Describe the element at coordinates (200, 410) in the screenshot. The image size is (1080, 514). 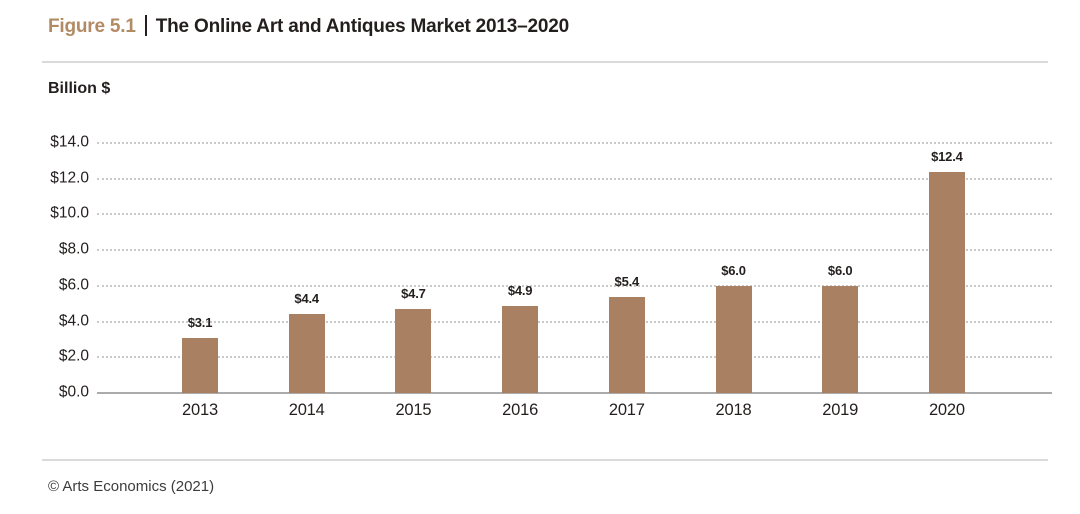
I see `x-tick-label: 2013` at that location.